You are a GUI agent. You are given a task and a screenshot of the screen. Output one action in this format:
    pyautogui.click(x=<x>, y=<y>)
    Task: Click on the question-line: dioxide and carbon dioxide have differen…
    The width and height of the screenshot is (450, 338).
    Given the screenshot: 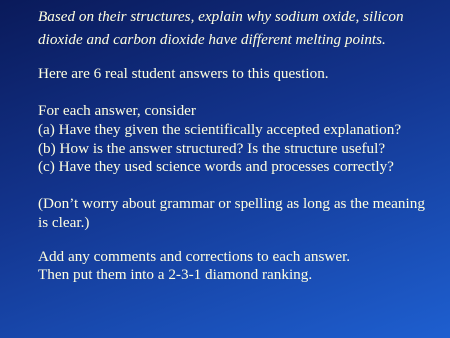 What is the action you would take?
    pyautogui.click(x=212, y=39)
    